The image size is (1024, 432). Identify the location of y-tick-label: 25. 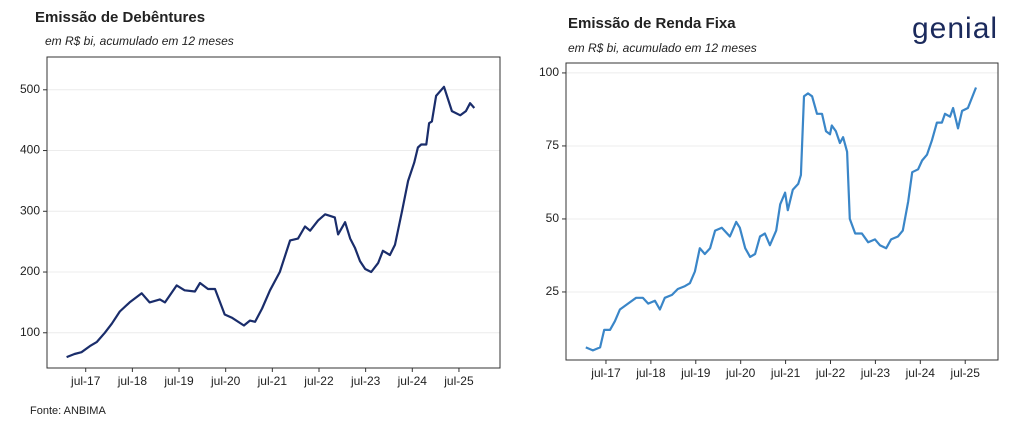
(553, 291).